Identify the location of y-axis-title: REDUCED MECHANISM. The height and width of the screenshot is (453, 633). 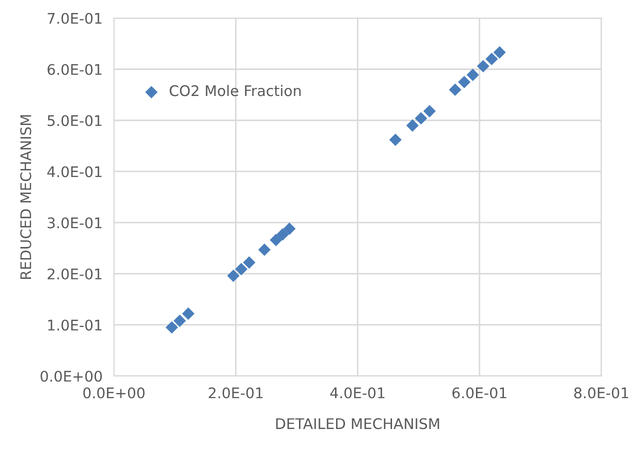
(26, 197).